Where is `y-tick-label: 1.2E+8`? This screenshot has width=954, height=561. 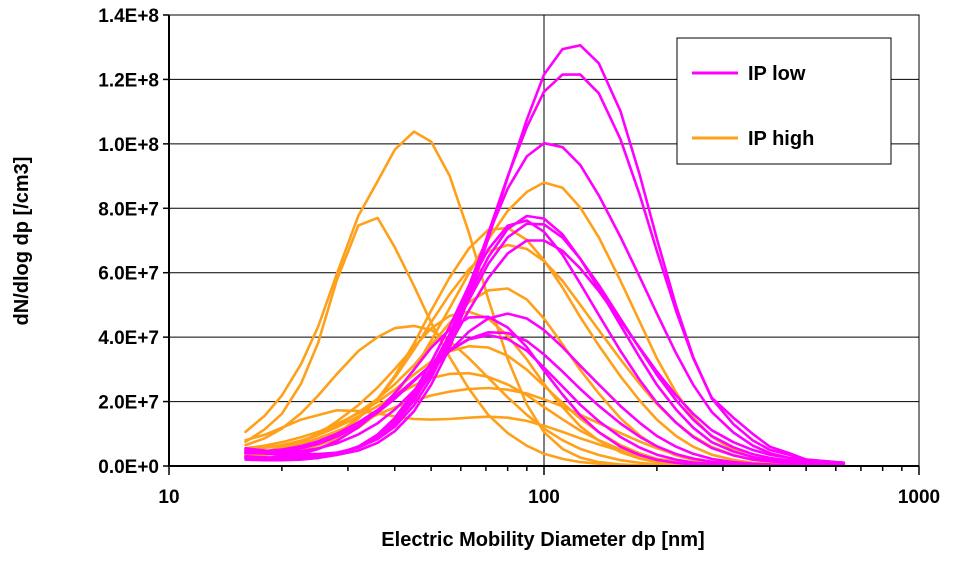 y-tick-label: 1.2E+8 is located at coordinates (128, 80).